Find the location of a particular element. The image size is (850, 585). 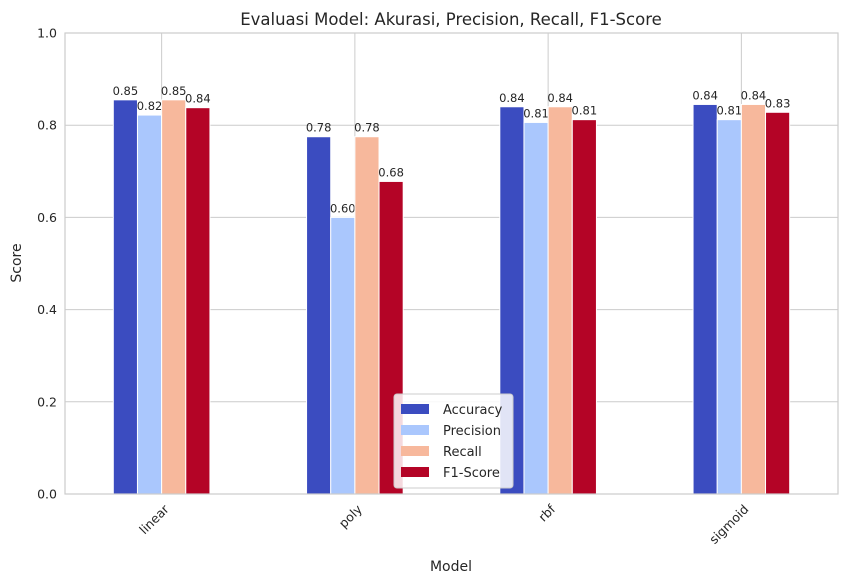

legend-box is located at coordinates (453, 441).